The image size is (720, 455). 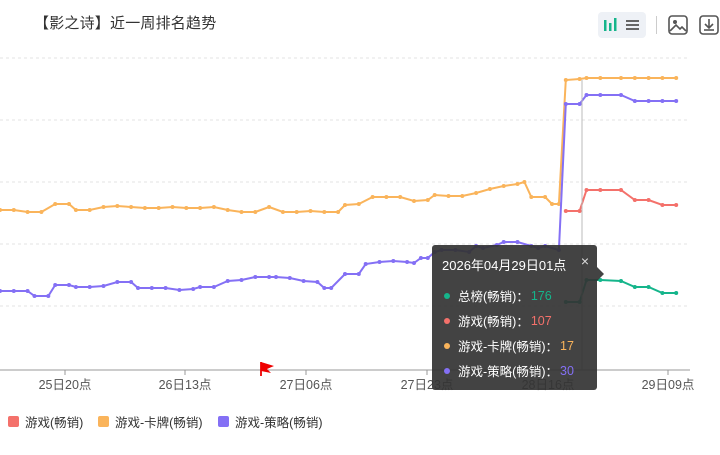 What do you see at coordinates (103, 421) in the screenshot?
I see `legend-swatch` at bounding box center [103, 421].